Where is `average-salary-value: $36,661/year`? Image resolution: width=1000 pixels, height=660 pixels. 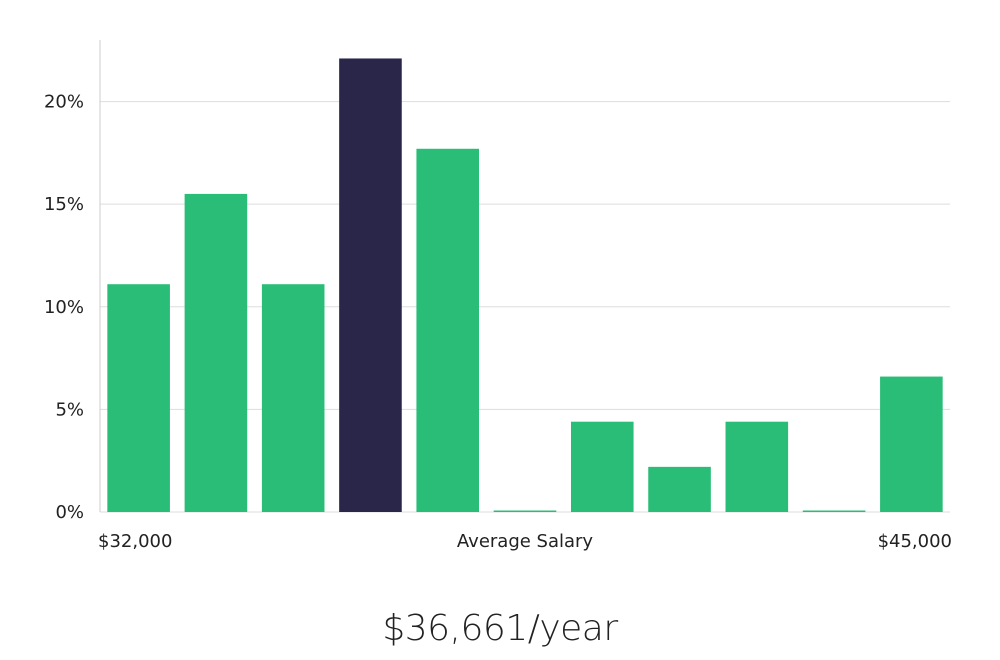
average-salary-value: $36,661/year is located at coordinates (500, 628).